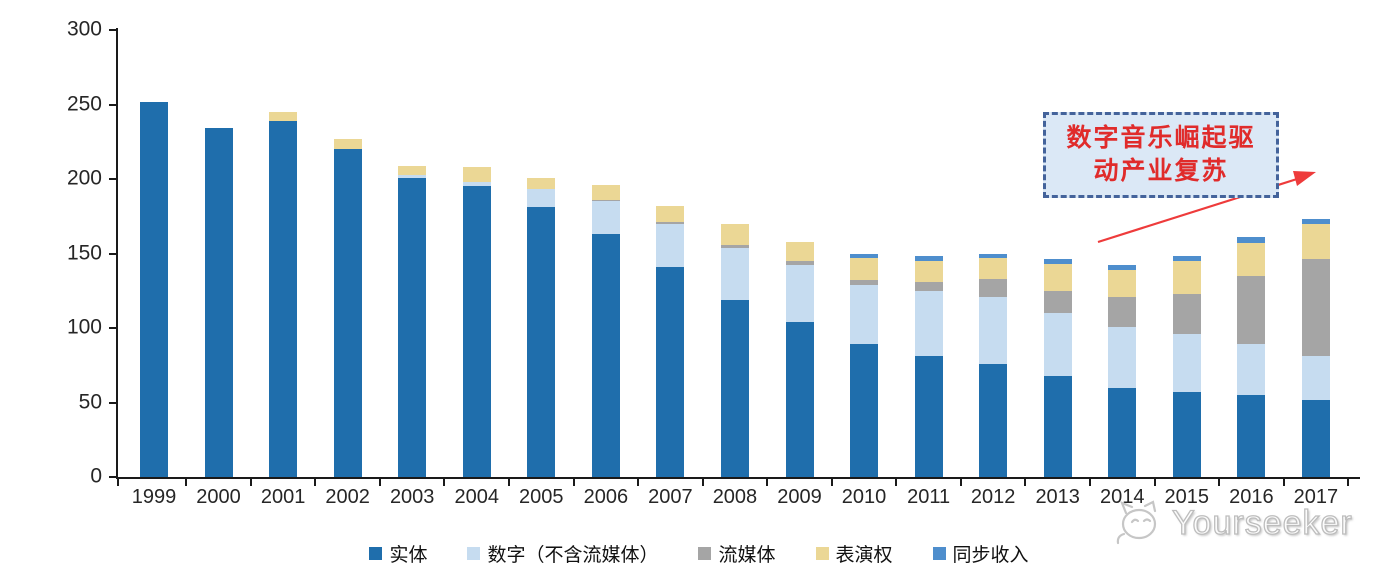 This screenshot has width=1398, height=582. I want to click on watermark: Yourseeker, so click(1232, 523).